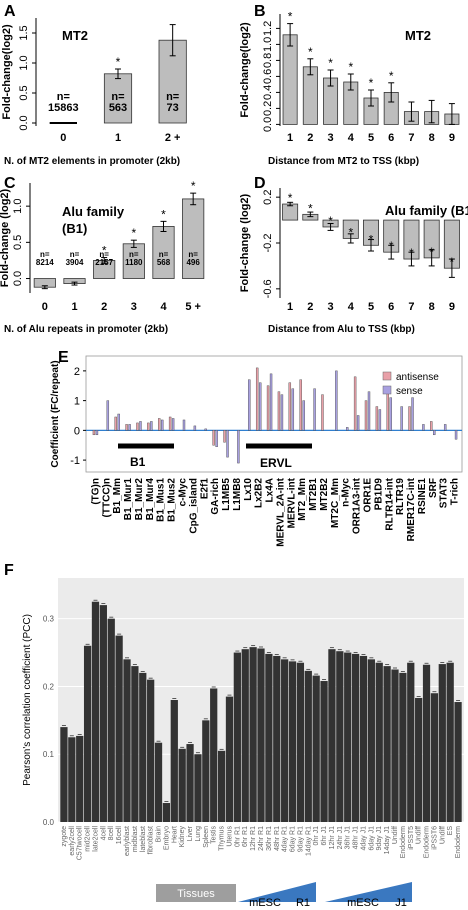 The width and height of the screenshot is (468, 910). I want to click on category-label: n-Myc, so click(346, 492).